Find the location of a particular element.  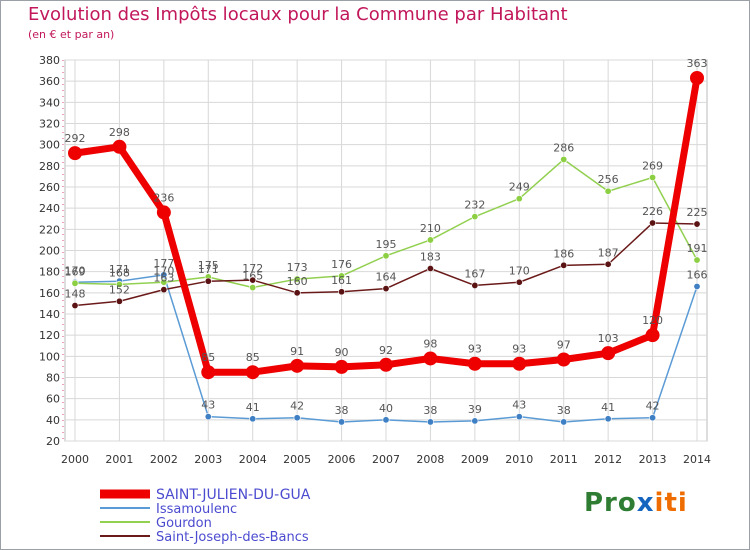

x-tick-label: 2000 is located at coordinates (75, 459).